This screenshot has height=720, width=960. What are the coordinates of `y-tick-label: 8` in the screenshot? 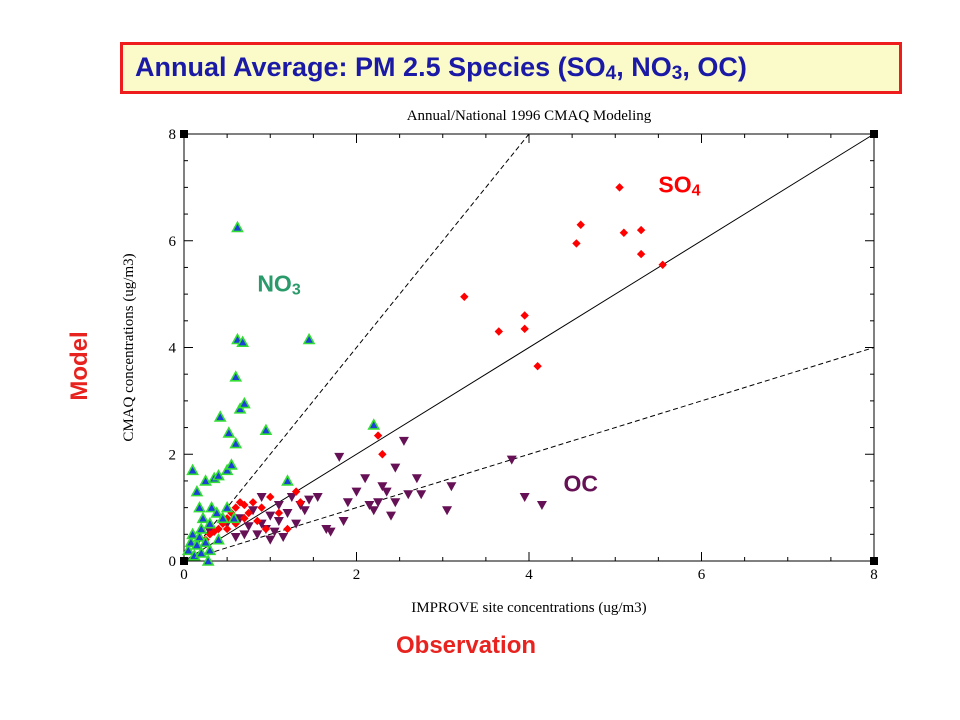 It's located at (173, 135).